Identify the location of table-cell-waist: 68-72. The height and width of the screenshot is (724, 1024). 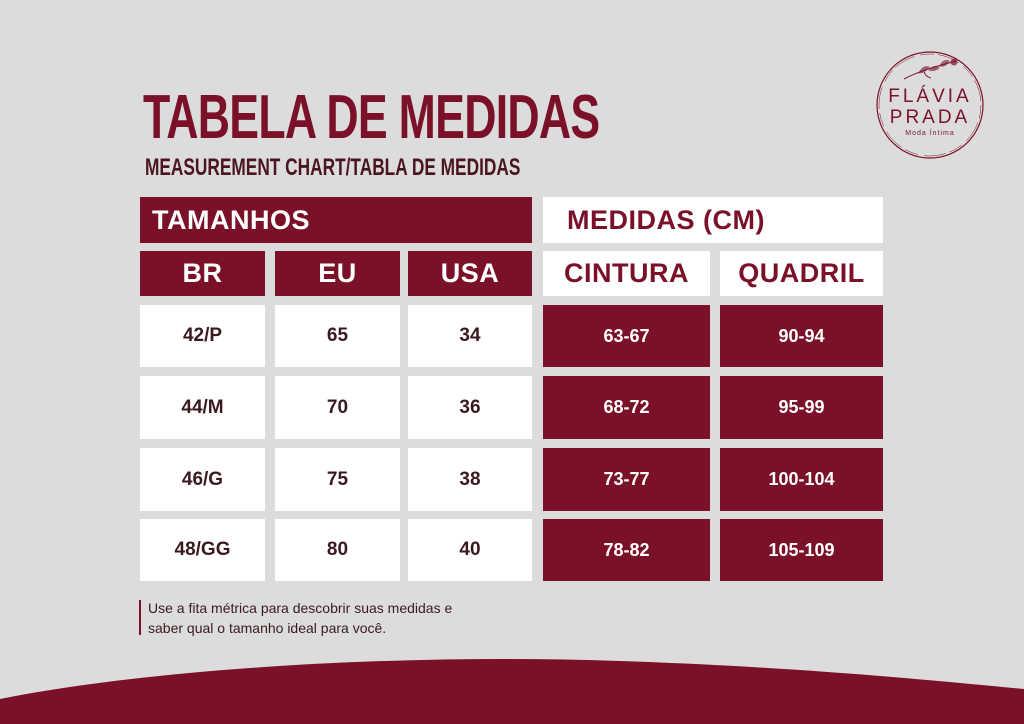
(626, 407).